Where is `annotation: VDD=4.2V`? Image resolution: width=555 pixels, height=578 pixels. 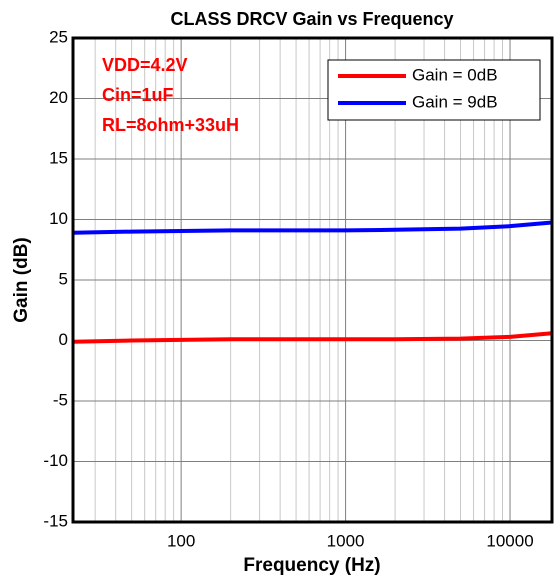 annotation: VDD=4.2V is located at coordinates (145, 65).